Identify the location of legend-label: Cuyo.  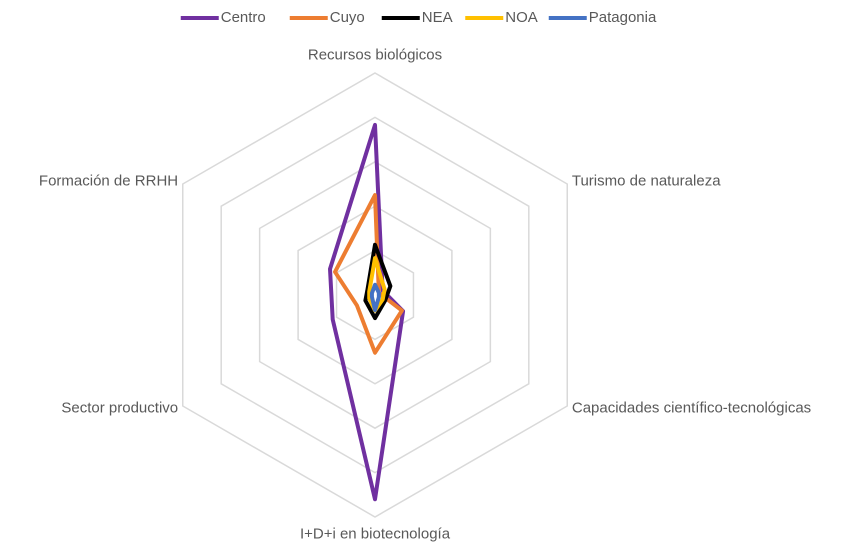
(347, 17).